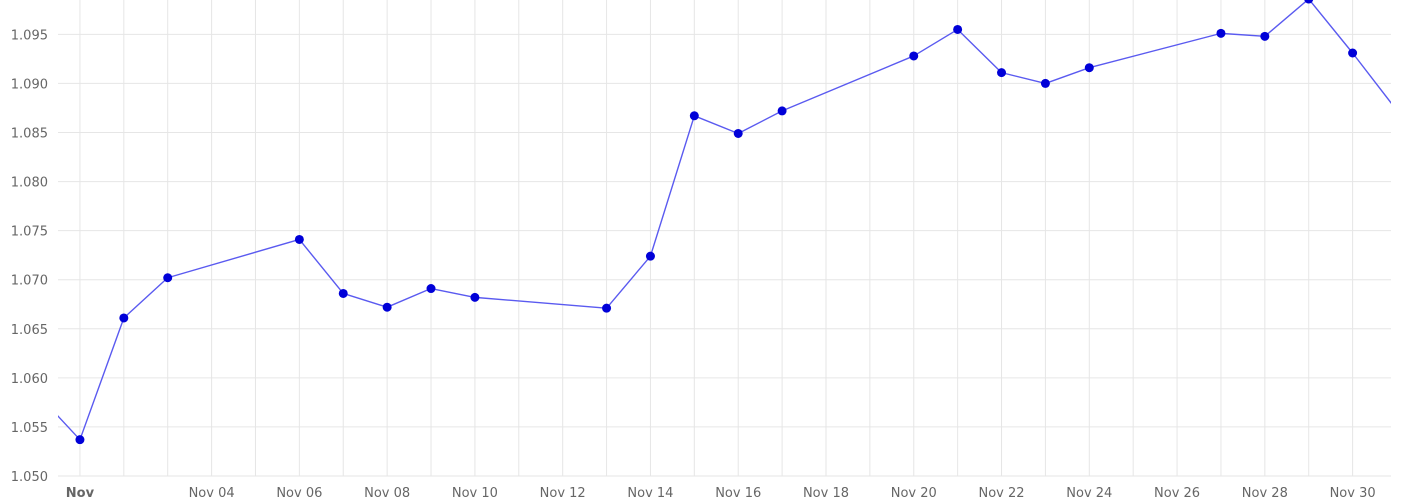 Image resolution: width=1404 pixels, height=504 pixels. Describe the element at coordinates (29, 281) in the screenshot. I see `y-tick-label: 1.070` at that location.